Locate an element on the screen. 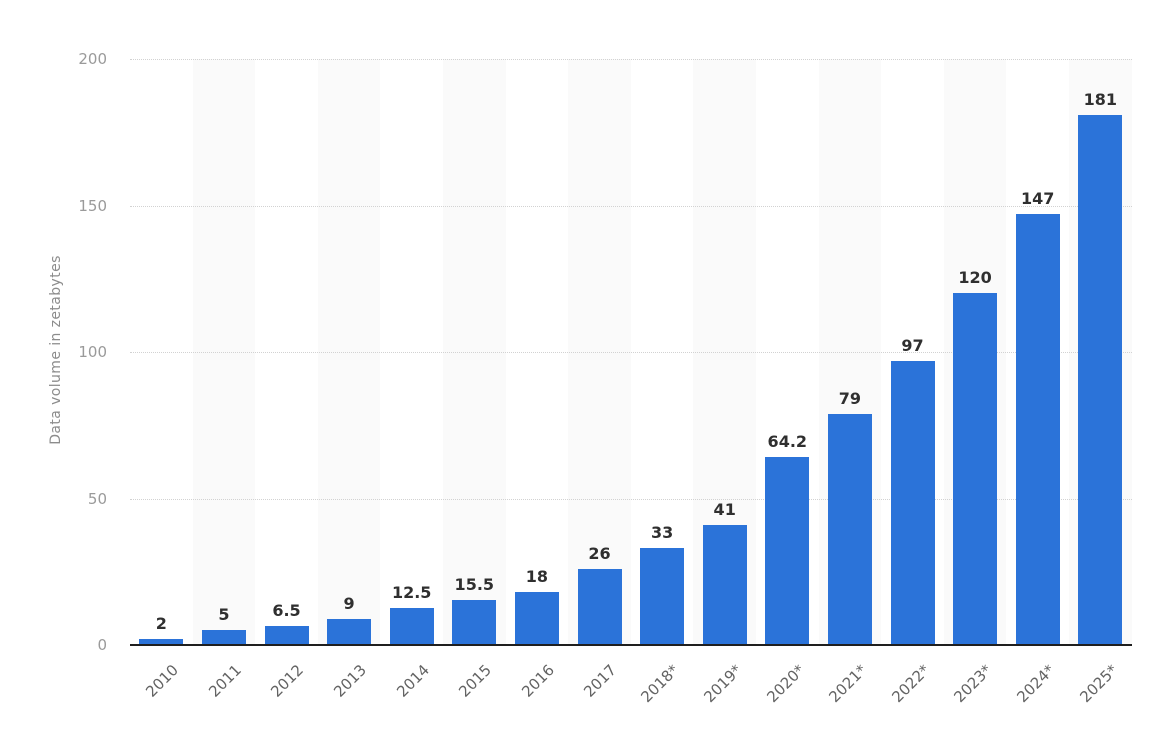 Image resolution: width=1152 pixels, height=738 pixels. x-axis-tick-label: 2010 is located at coordinates (162, 681).